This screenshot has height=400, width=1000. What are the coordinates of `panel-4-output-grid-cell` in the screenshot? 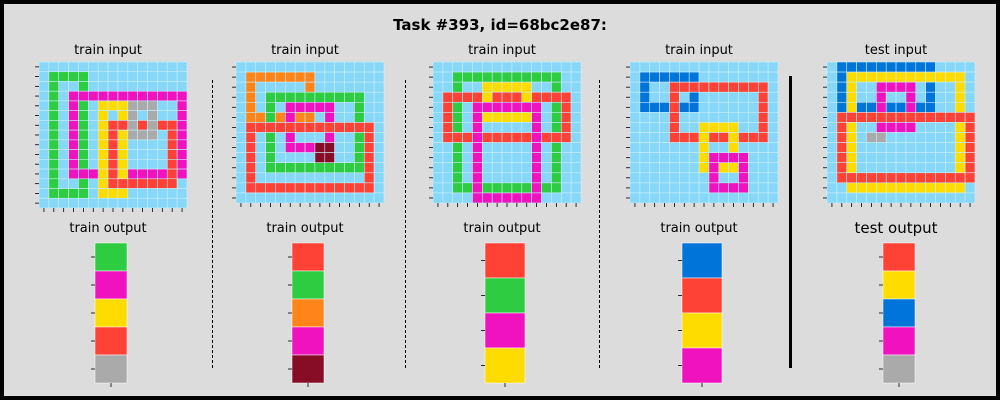 It's located at (702, 365).